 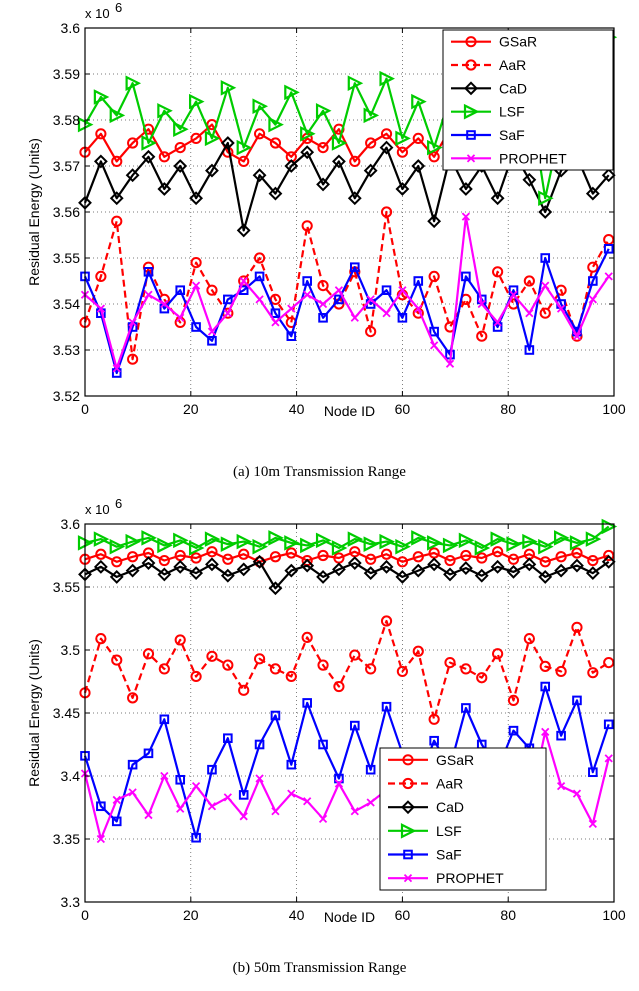 What do you see at coordinates (34, 212) in the screenshot?
I see `y-axis-label: Residual Energy (Units)` at bounding box center [34, 212].